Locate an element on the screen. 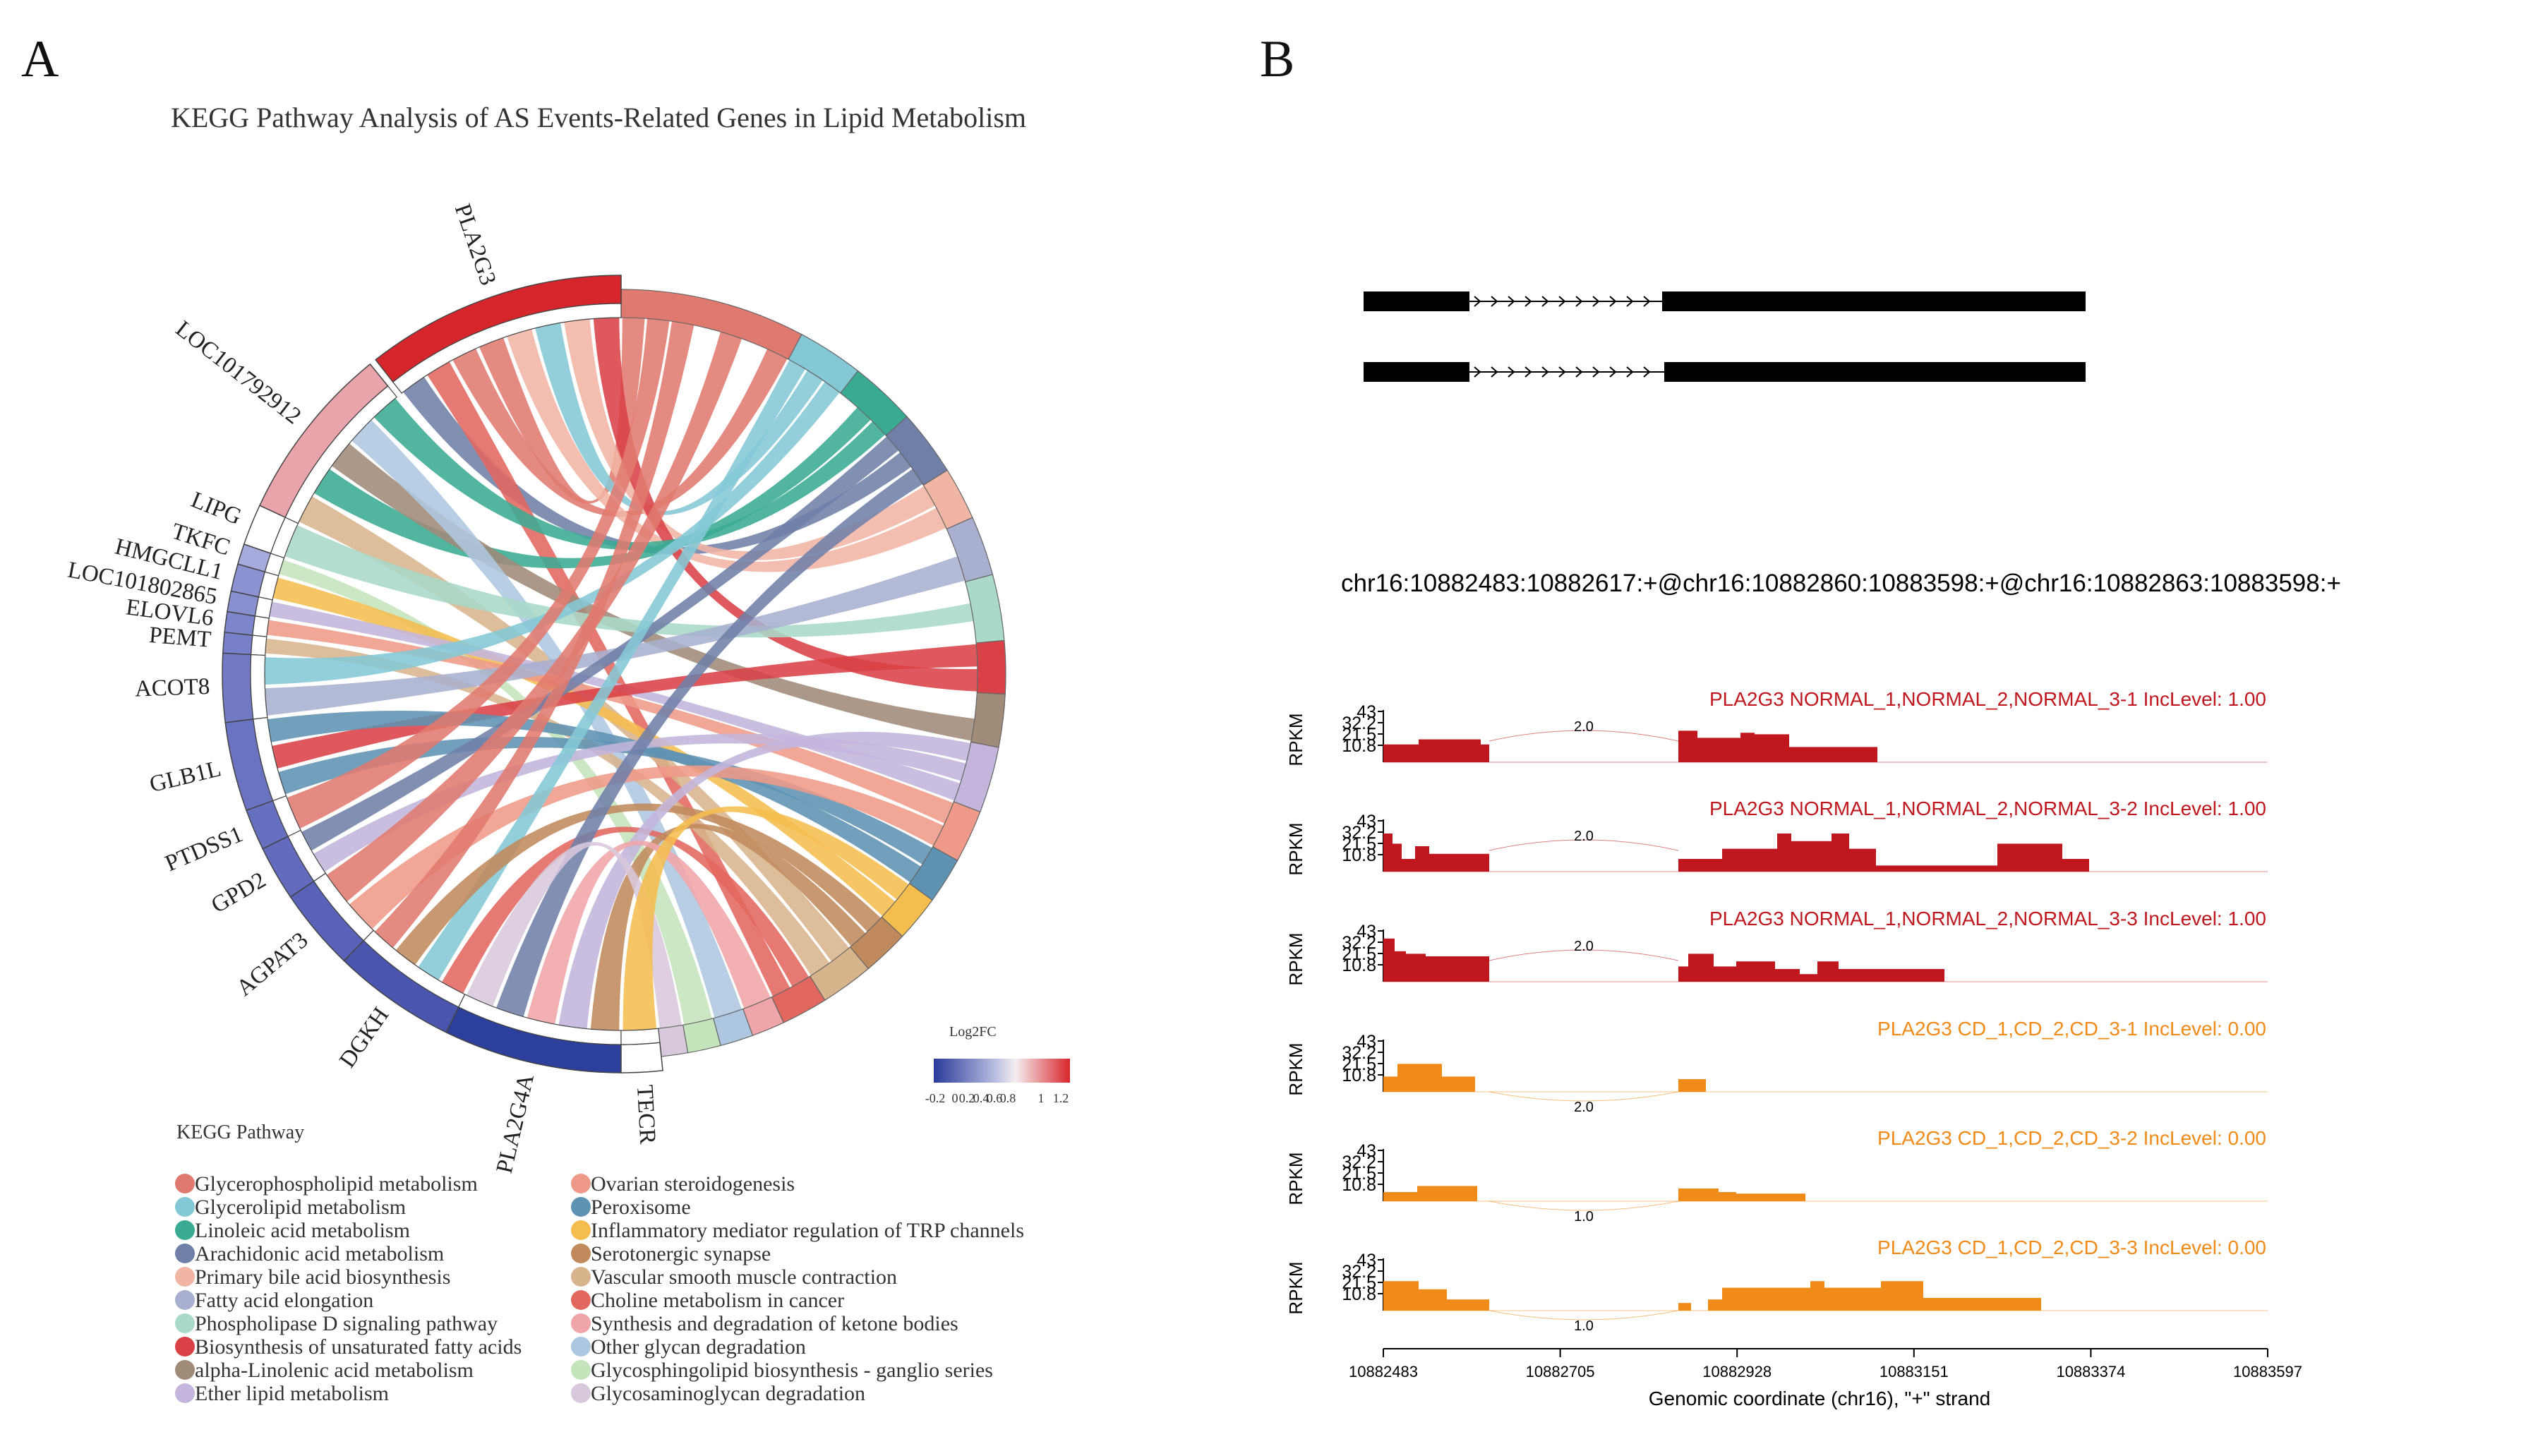  panel-b-letter: B is located at coordinates (1277, 59).